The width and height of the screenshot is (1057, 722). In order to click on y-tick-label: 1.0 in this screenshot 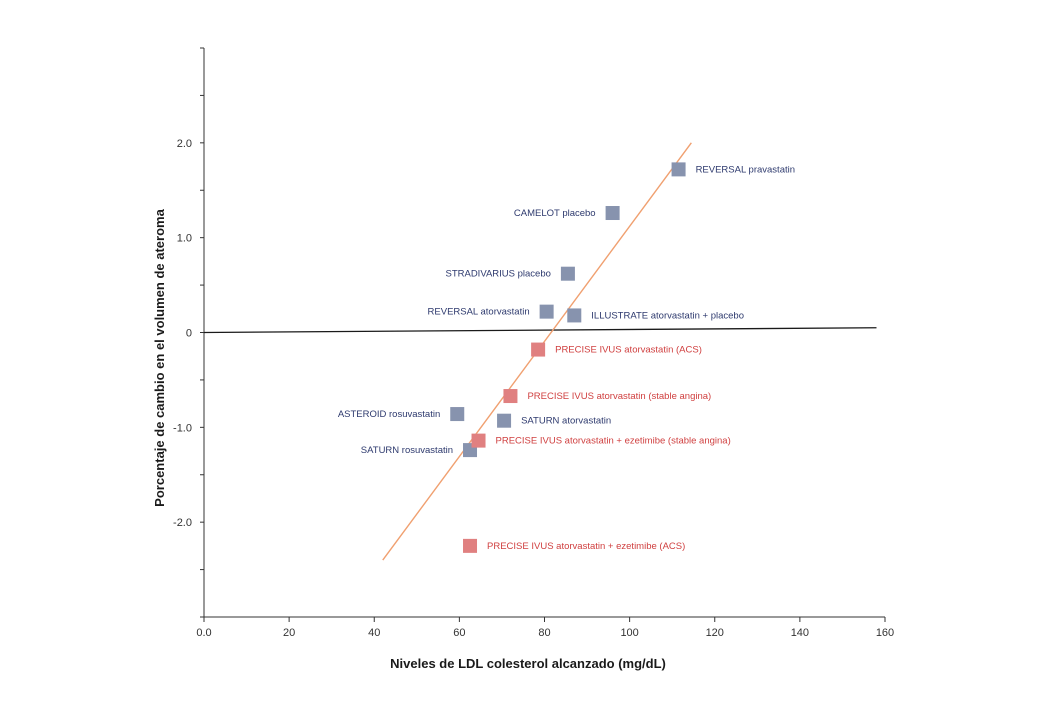, I will do `click(184, 239)`.